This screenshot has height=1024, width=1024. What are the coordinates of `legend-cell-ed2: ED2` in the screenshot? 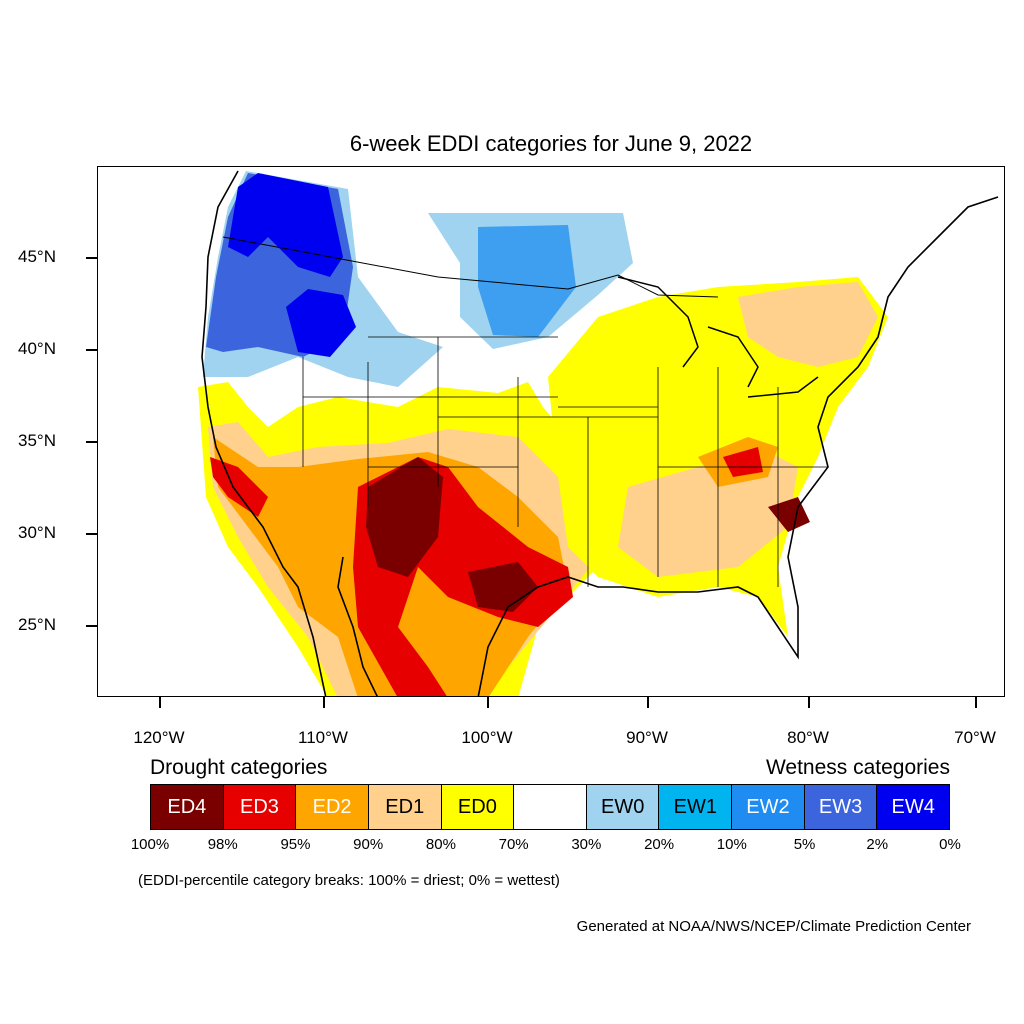 It's located at (332, 807).